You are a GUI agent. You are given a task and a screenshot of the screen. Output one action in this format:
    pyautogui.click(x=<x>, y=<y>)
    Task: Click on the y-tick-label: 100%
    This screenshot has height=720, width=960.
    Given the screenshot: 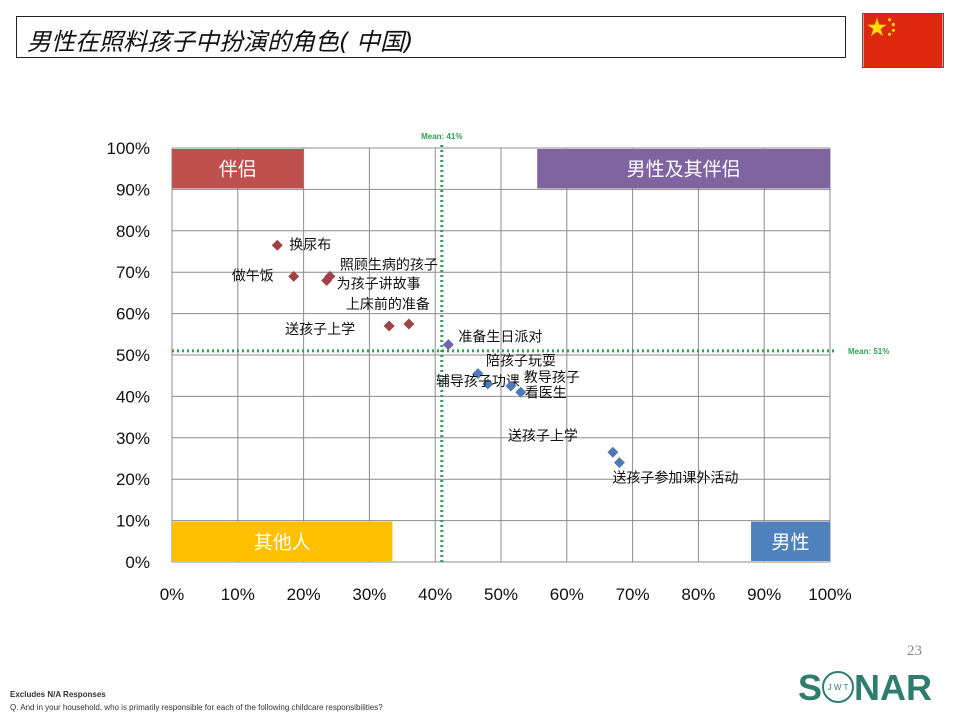 What is the action you would take?
    pyautogui.click(x=128, y=148)
    